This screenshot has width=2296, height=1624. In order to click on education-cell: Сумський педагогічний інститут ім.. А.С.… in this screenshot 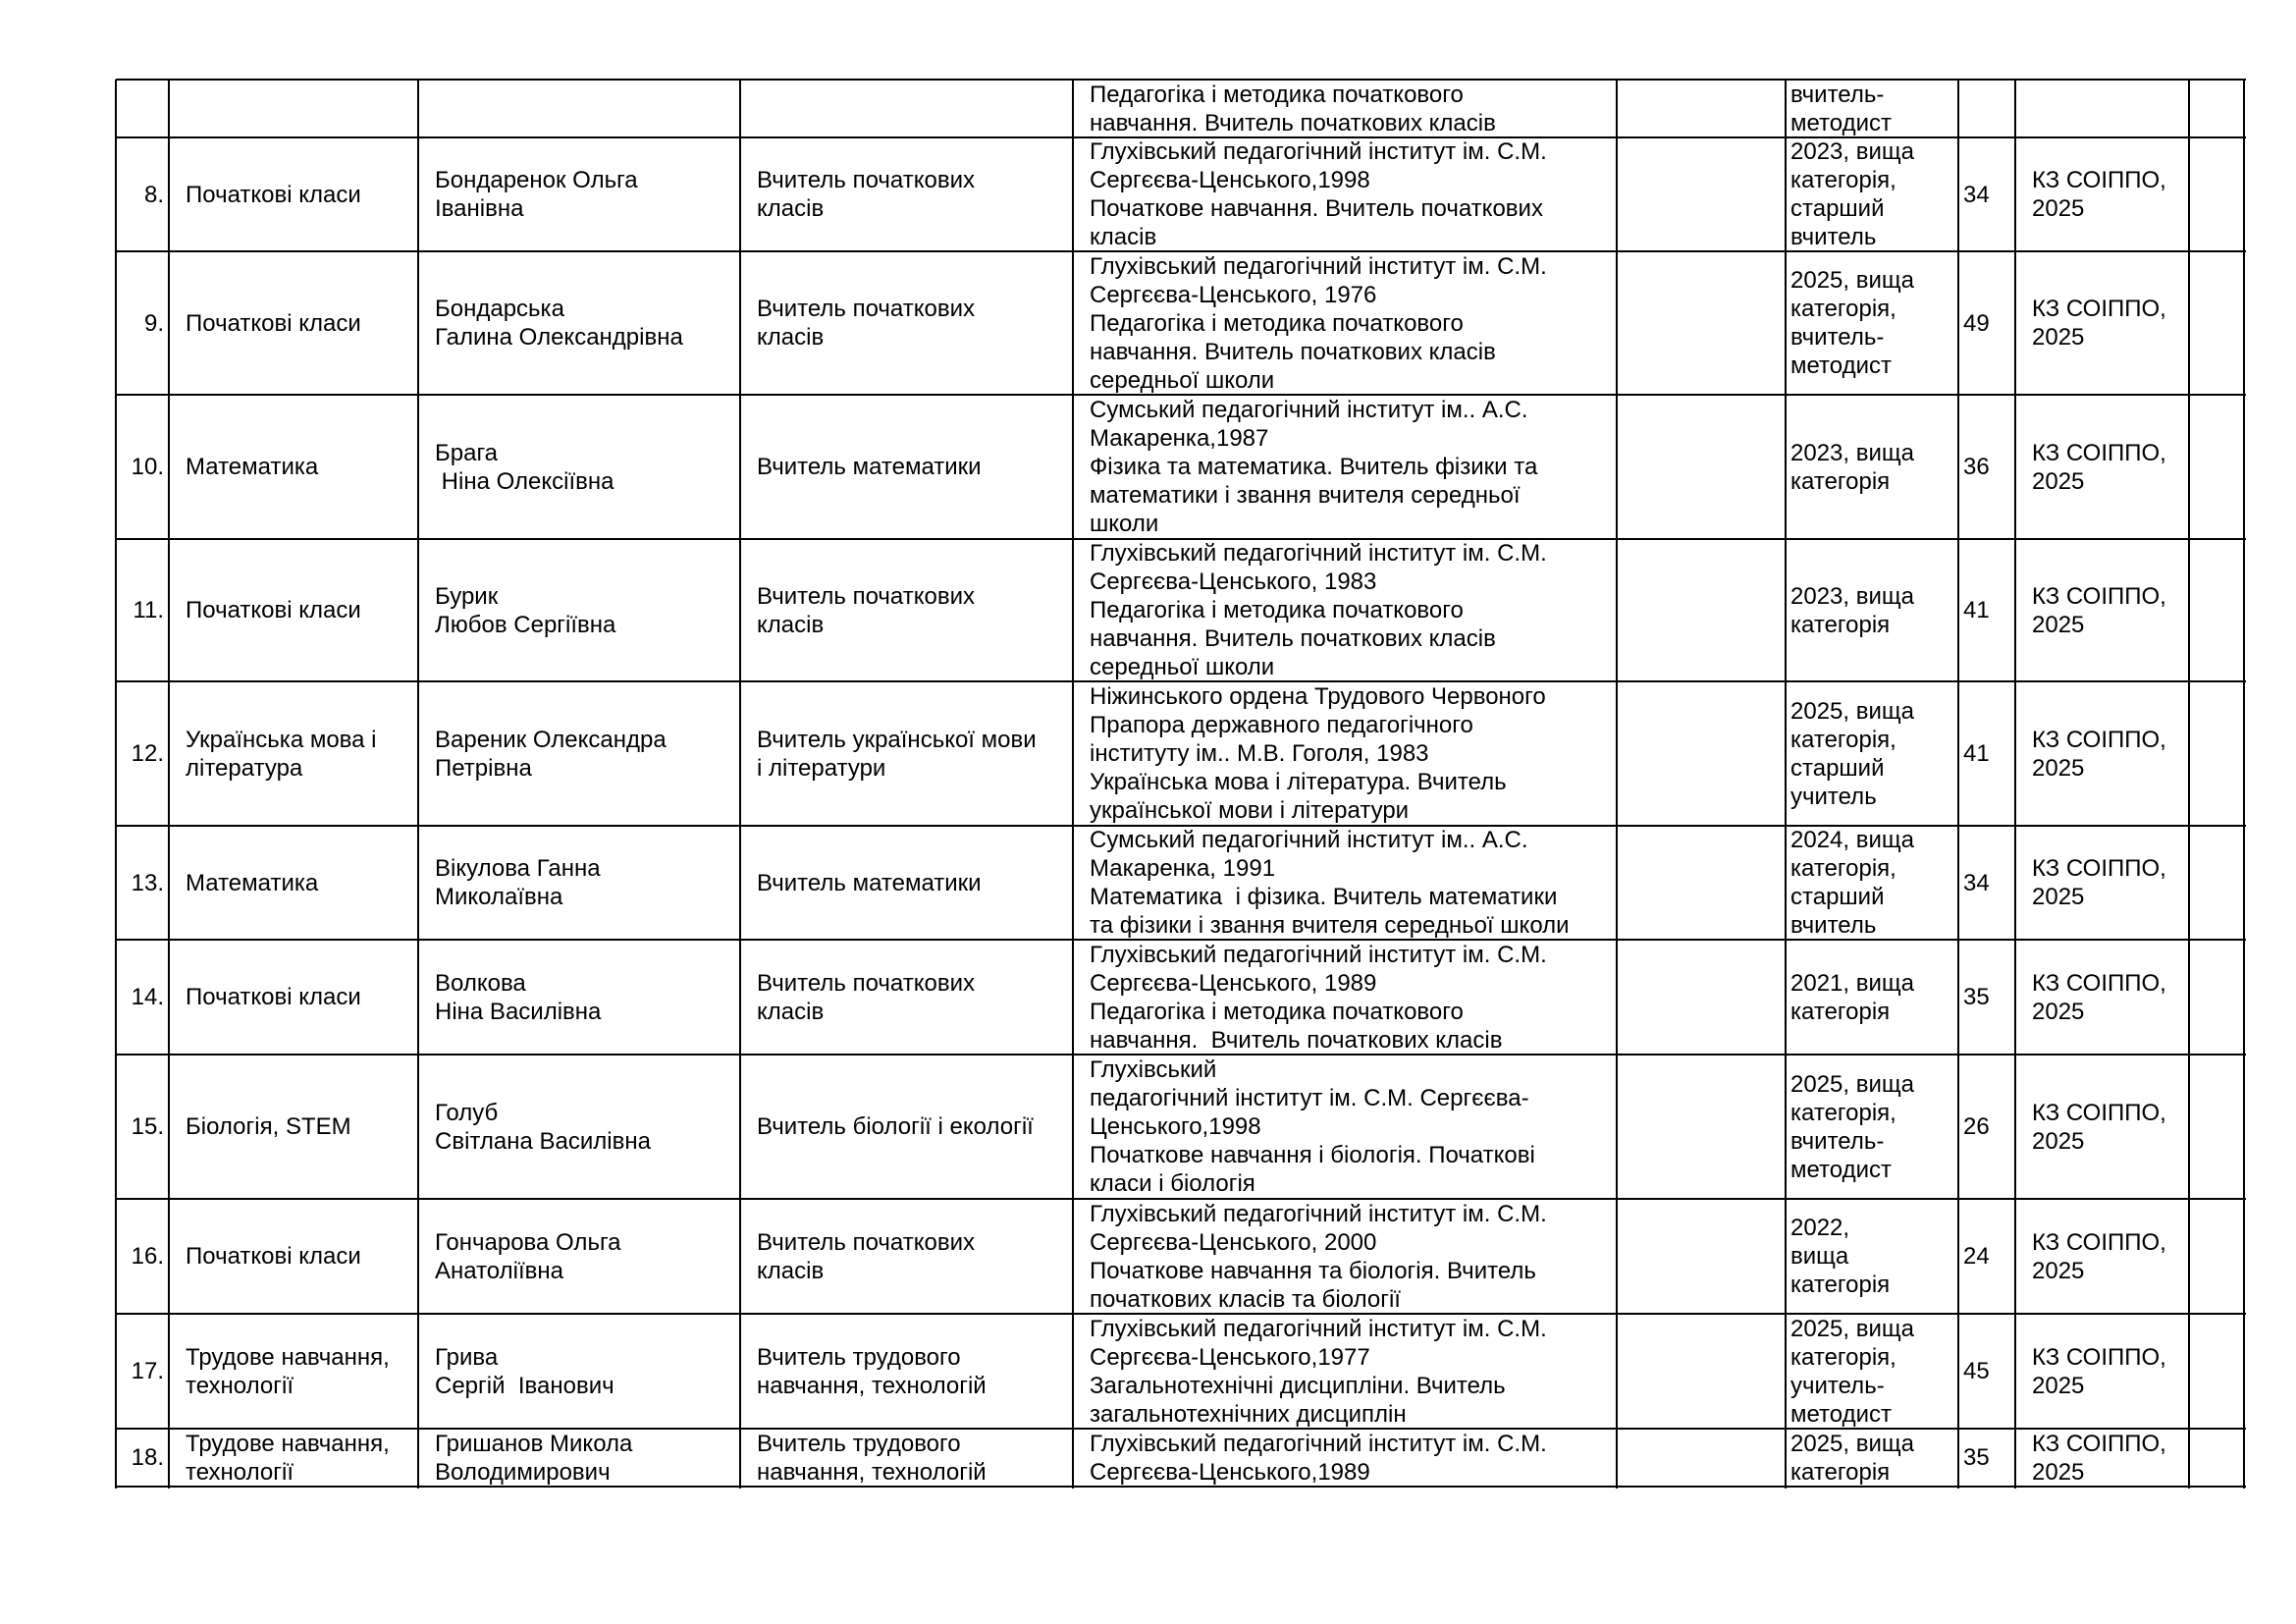, I will do `click(1345, 883)`.